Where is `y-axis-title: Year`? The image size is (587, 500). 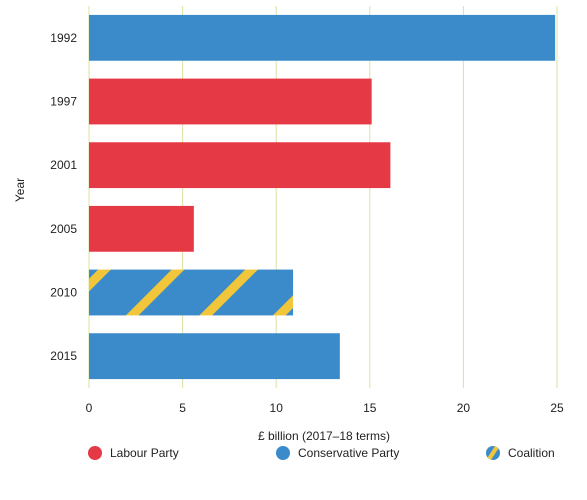
y-axis-title: Year is located at coordinates (20, 190).